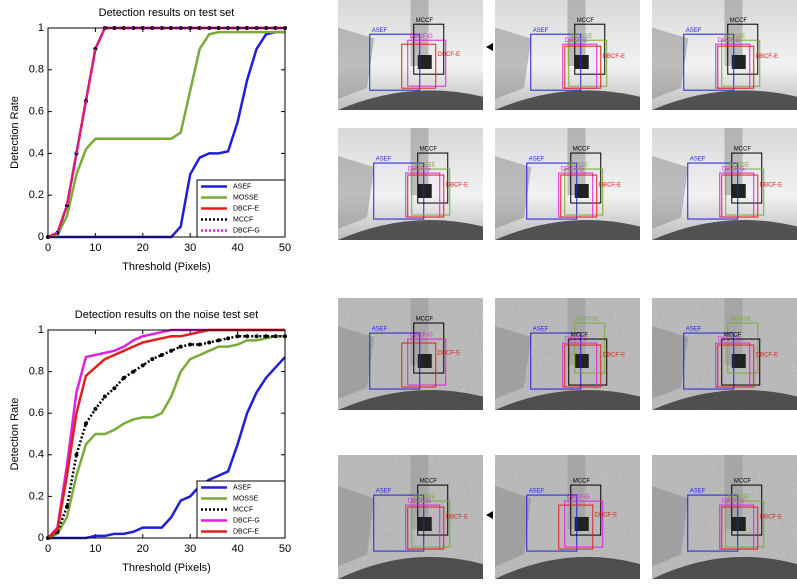 The width and height of the screenshot is (797, 584). What do you see at coordinates (243, 219) in the screenshot?
I see `legend-label: MCCF` at bounding box center [243, 219].